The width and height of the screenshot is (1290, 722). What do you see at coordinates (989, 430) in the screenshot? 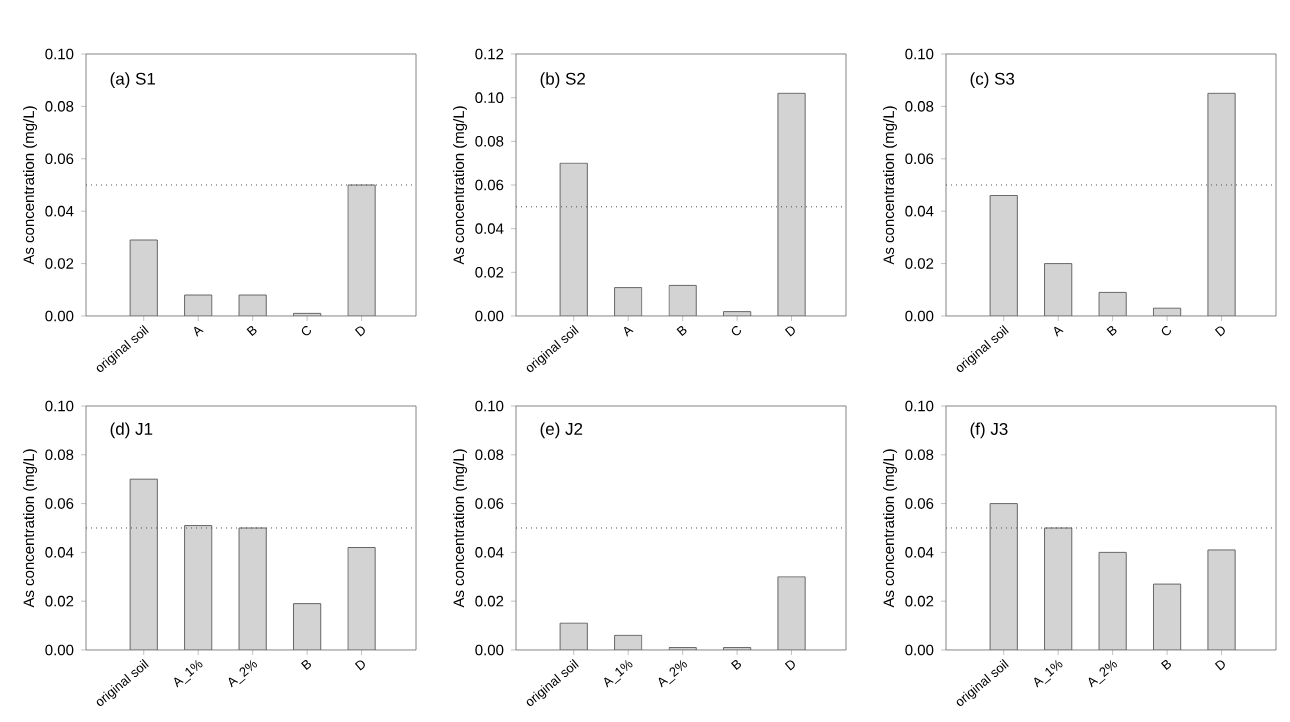
I see `text: (f) J3` at bounding box center [989, 430].